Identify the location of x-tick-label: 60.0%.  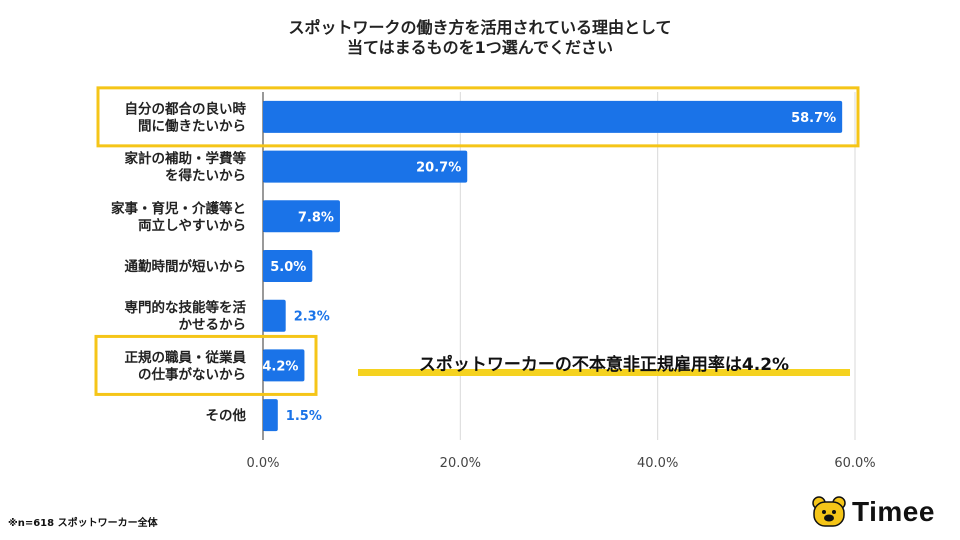
(854, 463).